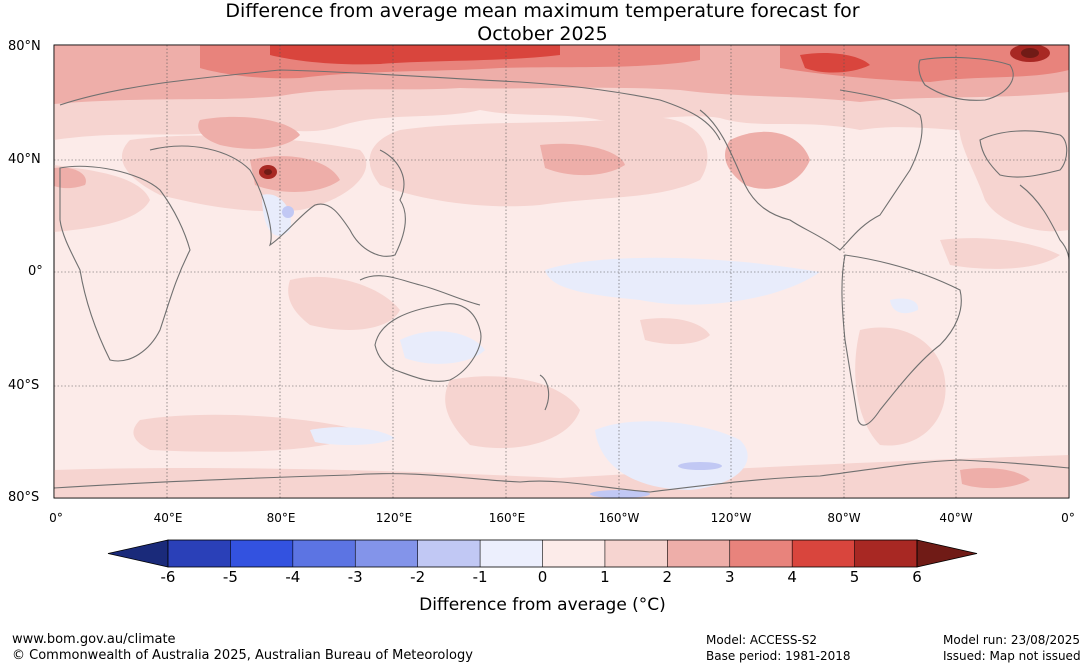 This screenshot has height=667, width=1085. Describe the element at coordinates (295, 174) in the screenshot. I see `anomaly-warm-centralasia` at that location.